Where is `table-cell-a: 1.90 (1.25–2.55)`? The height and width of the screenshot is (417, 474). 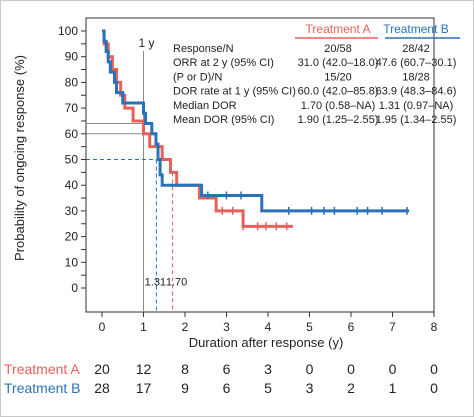
table-cell-a: 1.90 (1.25–2.55) is located at coordinates (338, 120).